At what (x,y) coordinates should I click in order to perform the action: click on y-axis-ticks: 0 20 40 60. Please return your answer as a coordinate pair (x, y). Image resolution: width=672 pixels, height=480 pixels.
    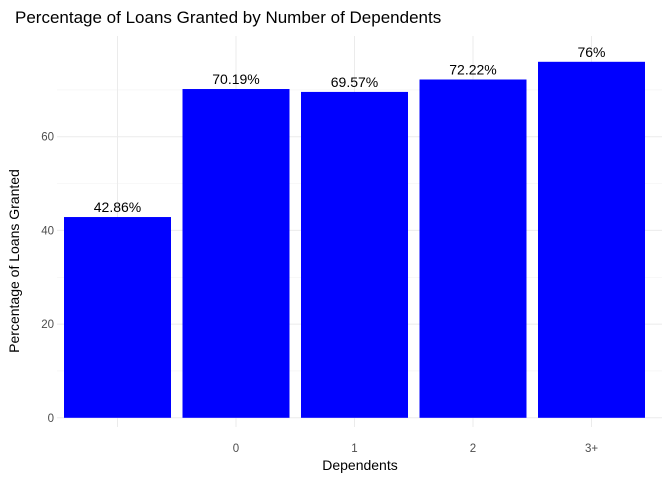
    Looking at the image, I should click on (47, 278).